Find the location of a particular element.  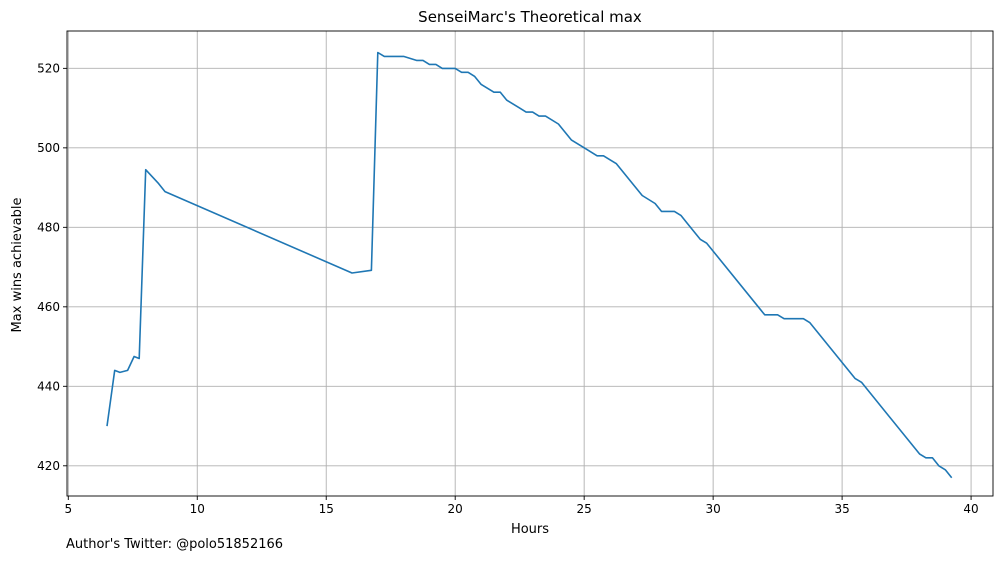

x-tick-label: 20 is located at coordinates (455, 509).